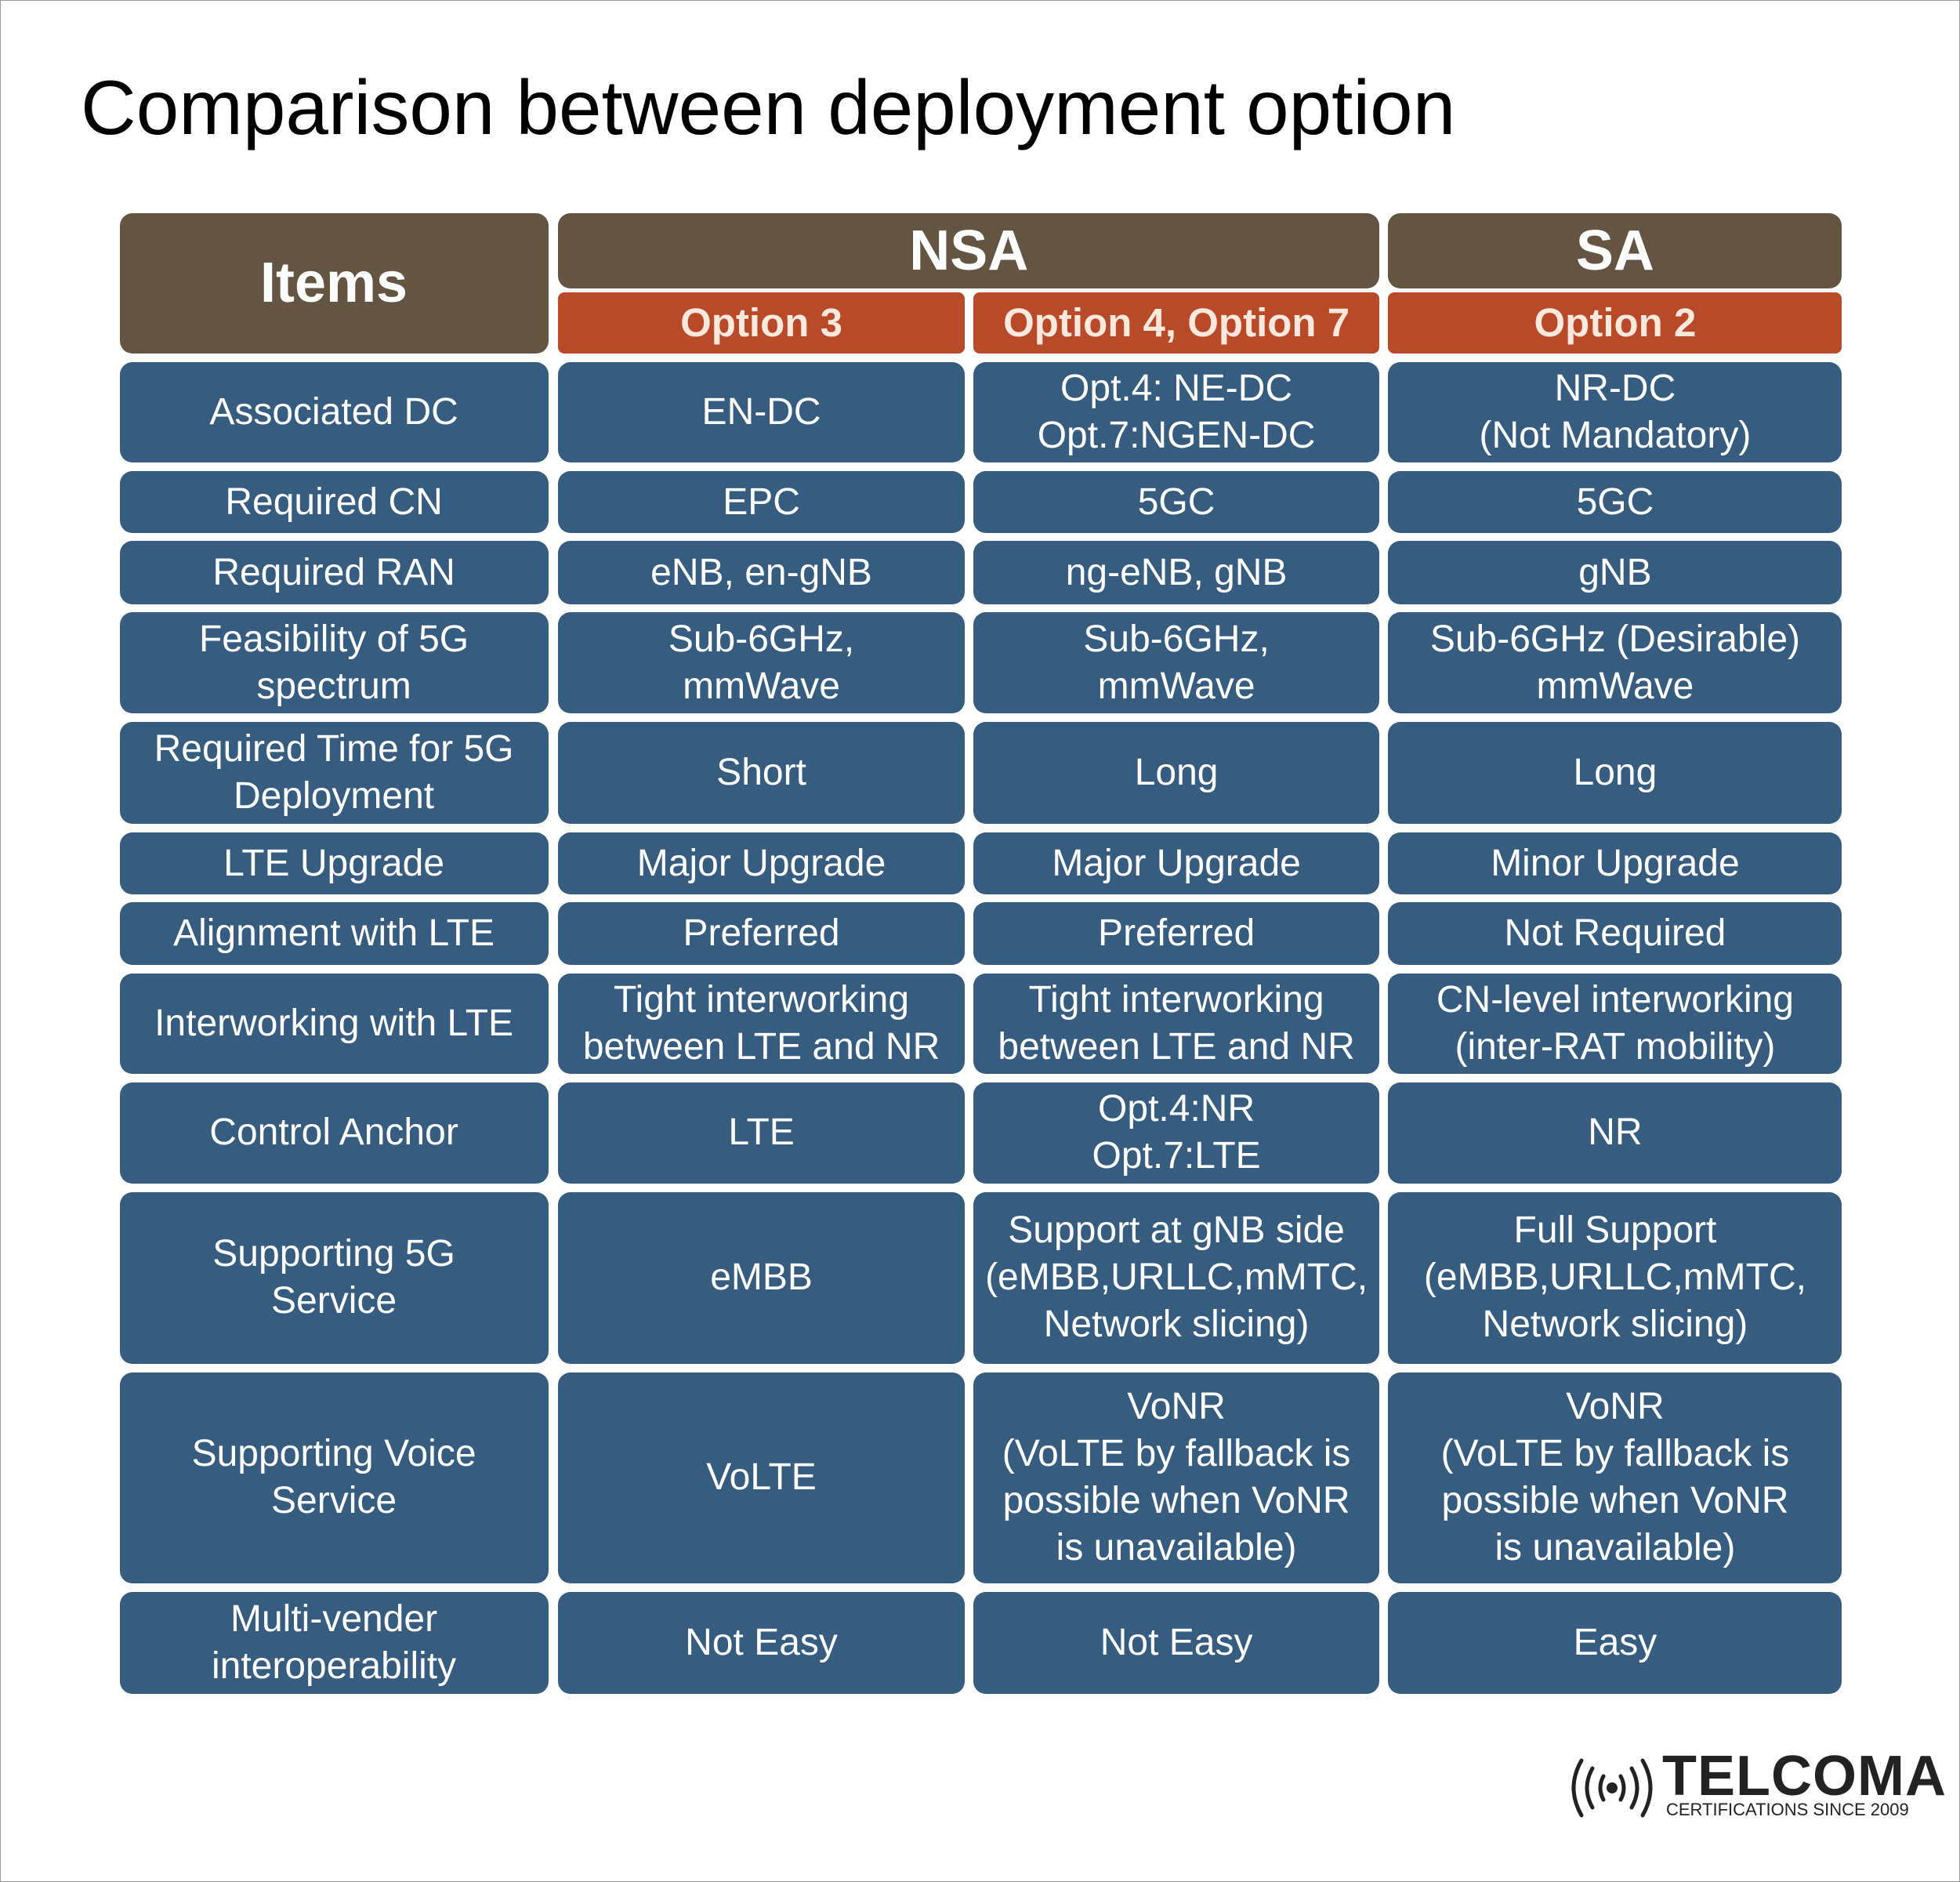  Describe the element at coordinates (762, 411) in the screenshot. I see `table-cell: EN-DC` at that location.